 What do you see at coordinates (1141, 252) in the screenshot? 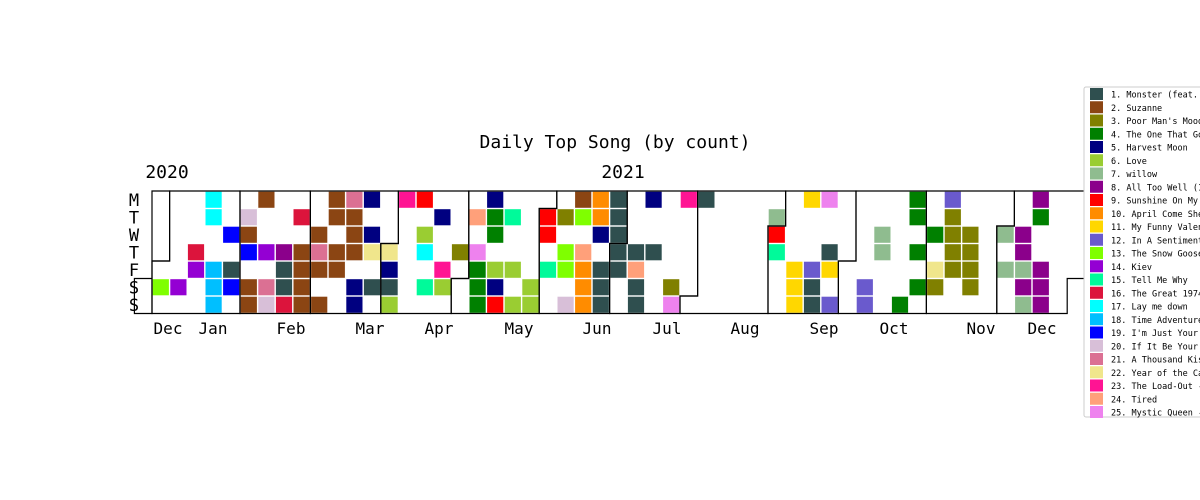
I see `legend-frame` at bounding box center [1141, 252].